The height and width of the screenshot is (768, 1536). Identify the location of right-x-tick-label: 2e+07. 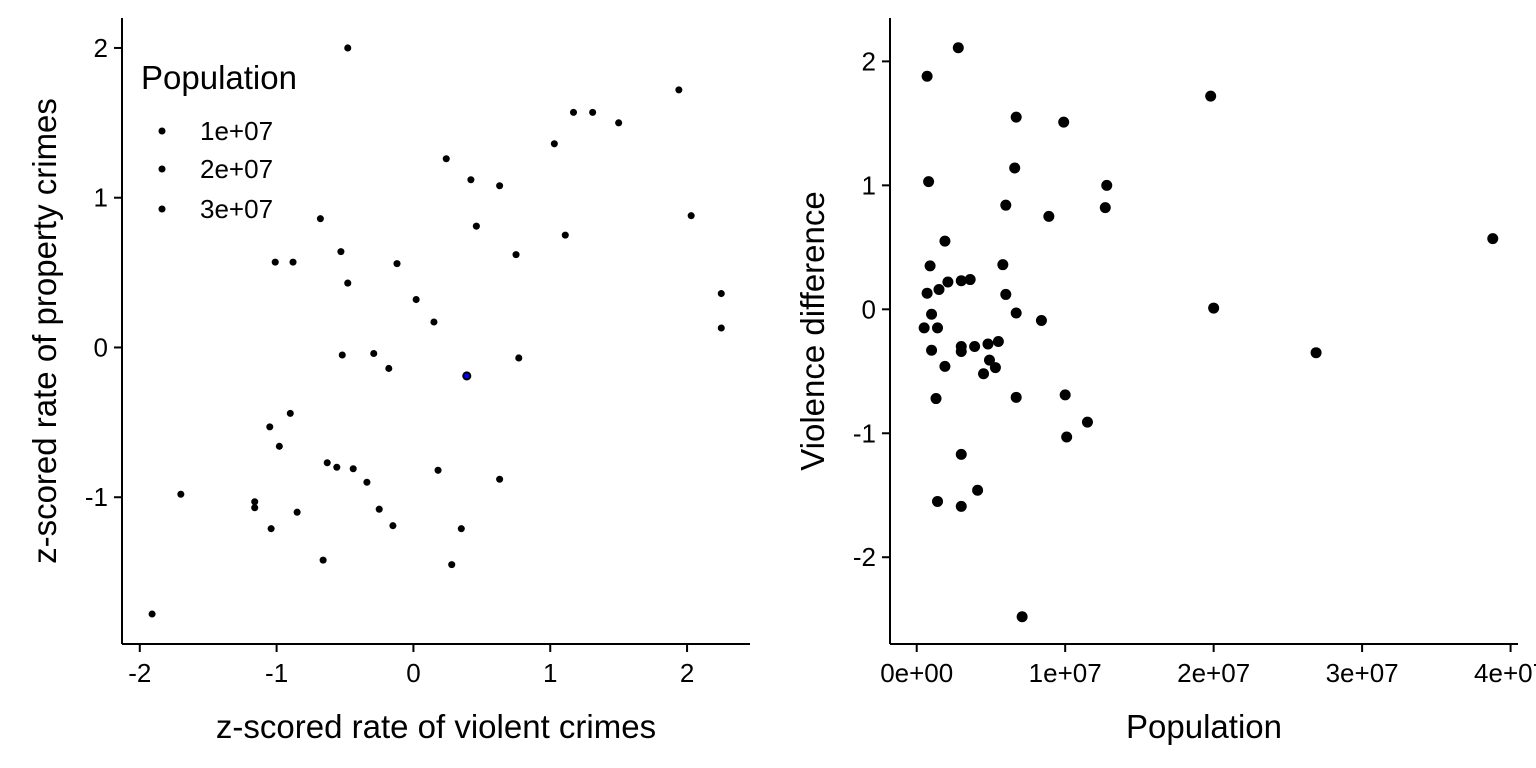
(1213, 673).